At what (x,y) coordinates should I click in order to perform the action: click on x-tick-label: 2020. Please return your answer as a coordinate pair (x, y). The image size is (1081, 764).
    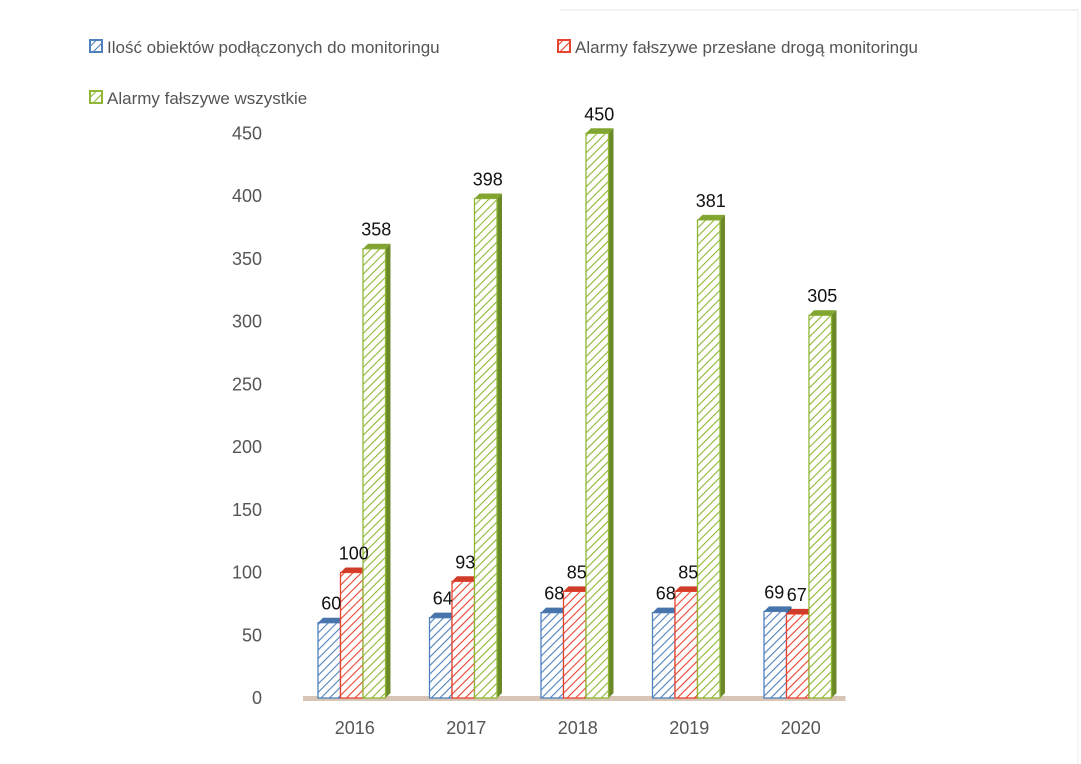
    Looking at the image, I should click on (801, 728).